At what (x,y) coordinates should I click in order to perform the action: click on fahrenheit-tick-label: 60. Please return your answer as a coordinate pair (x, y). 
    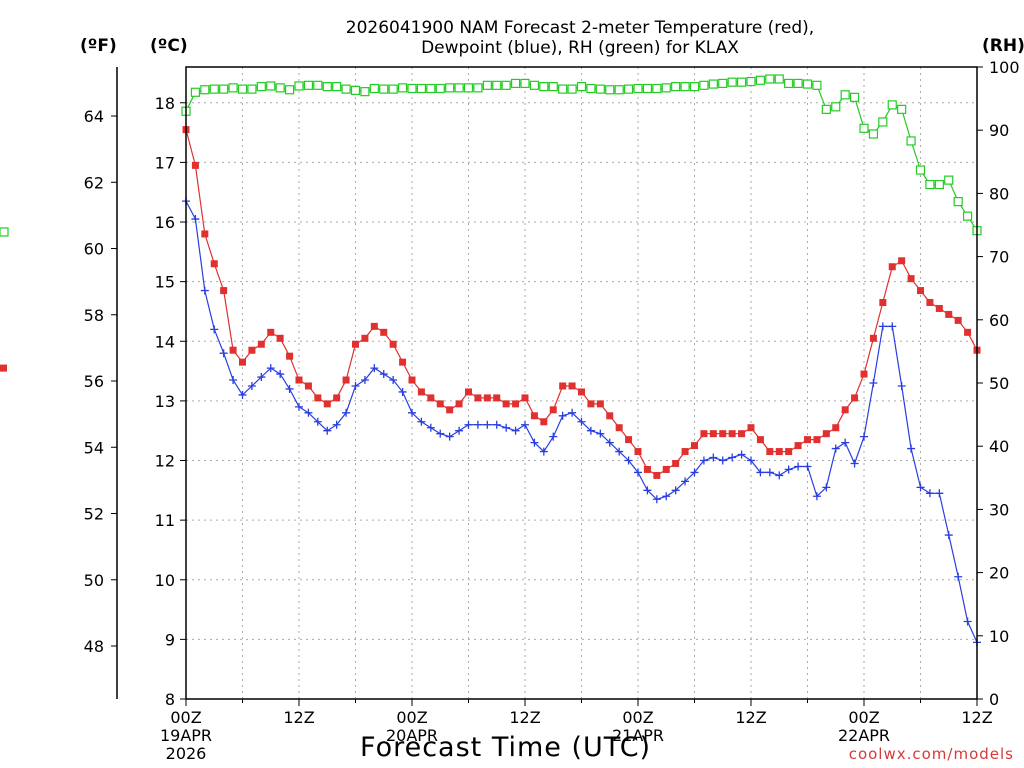
    Looking at the image, I should click on (94, 249).